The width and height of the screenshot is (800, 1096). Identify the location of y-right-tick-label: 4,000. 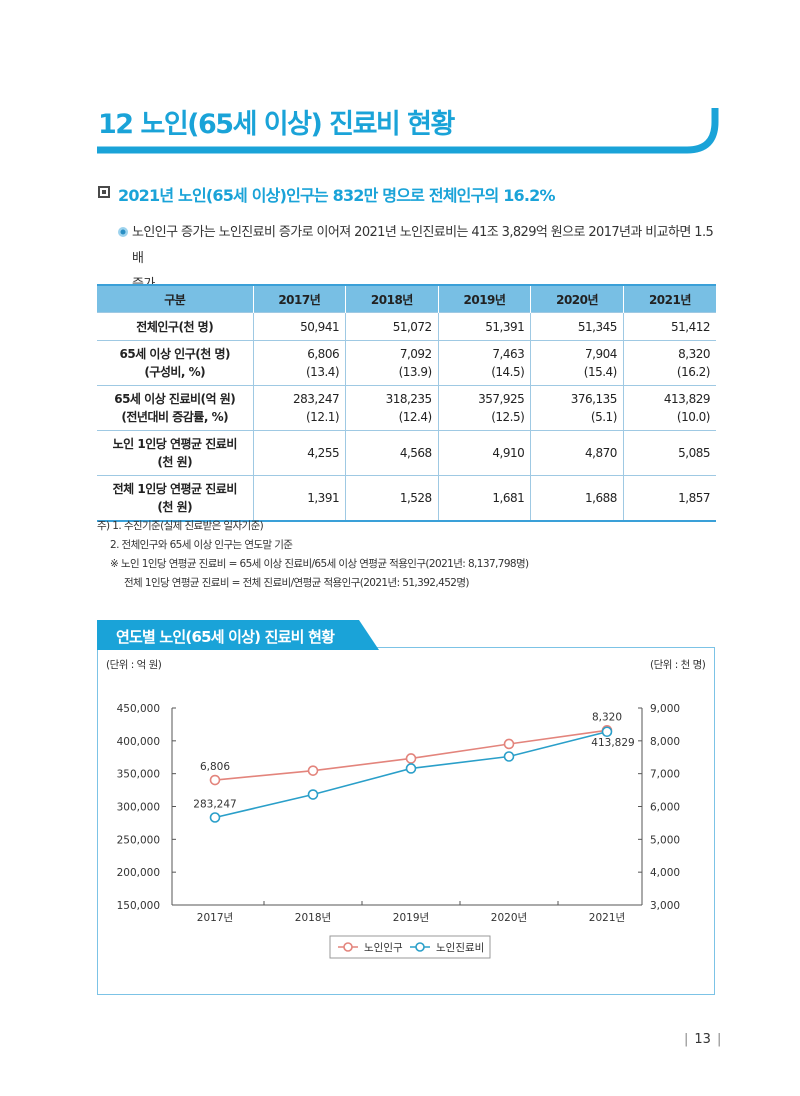
(665, 873).